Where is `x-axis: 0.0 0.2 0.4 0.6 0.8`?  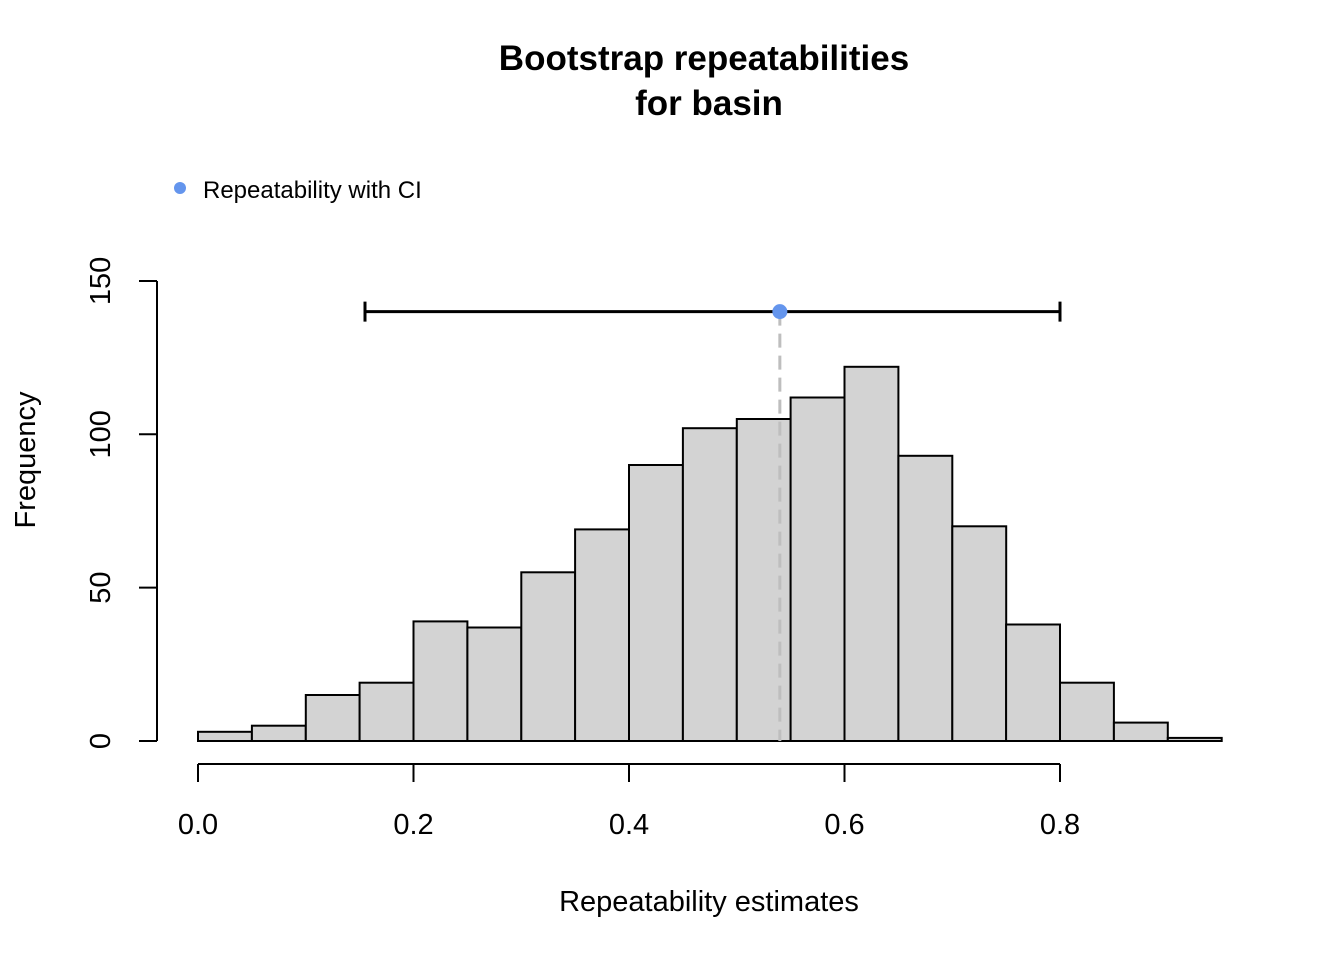 x-axis: 0.0 0.2 0.4 0.6 0.8 is located at coordinates (629, 802).